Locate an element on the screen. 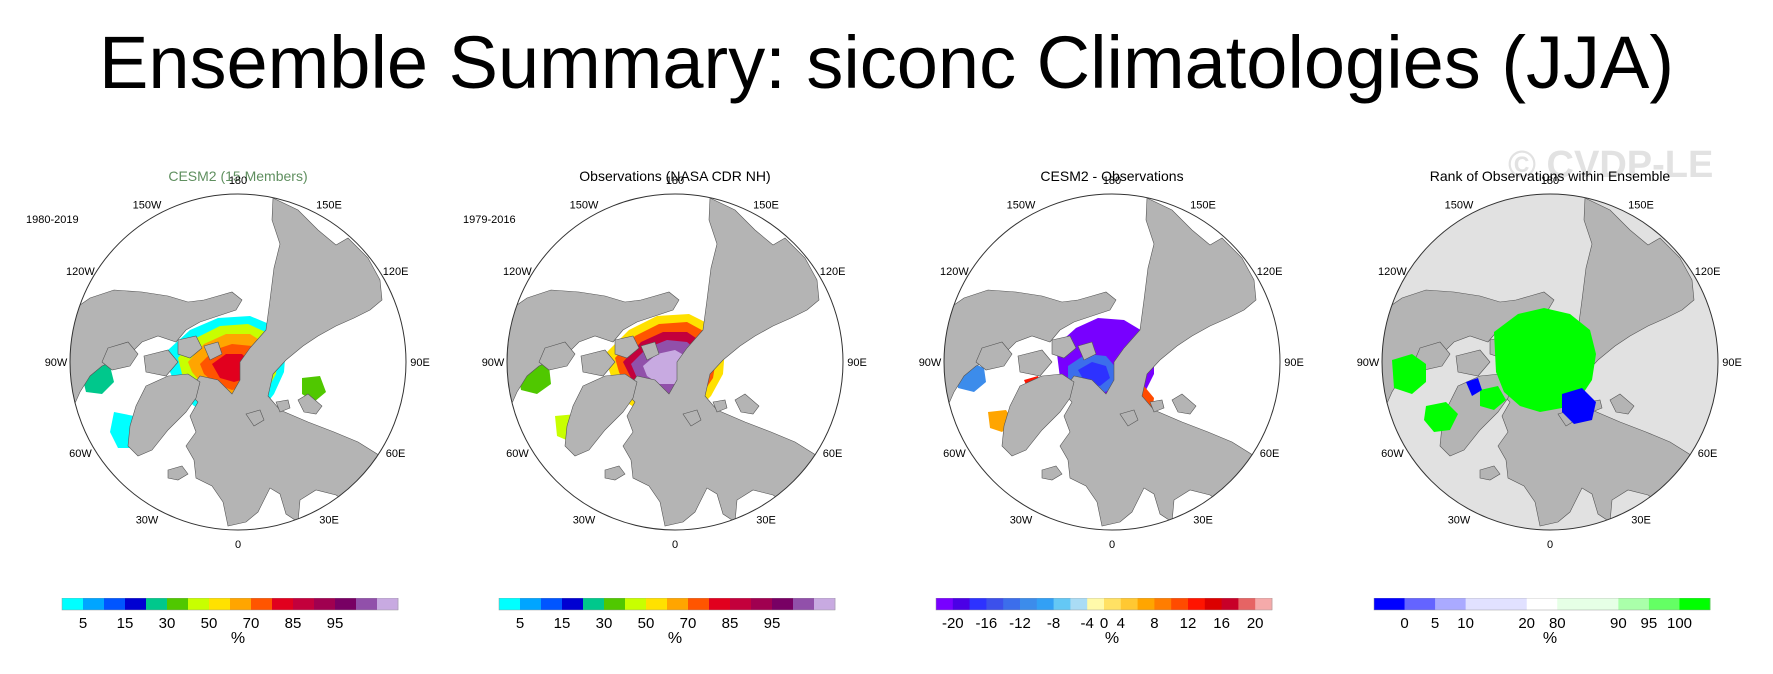  longitude-label: 180 is located at coordinates (675, 181).